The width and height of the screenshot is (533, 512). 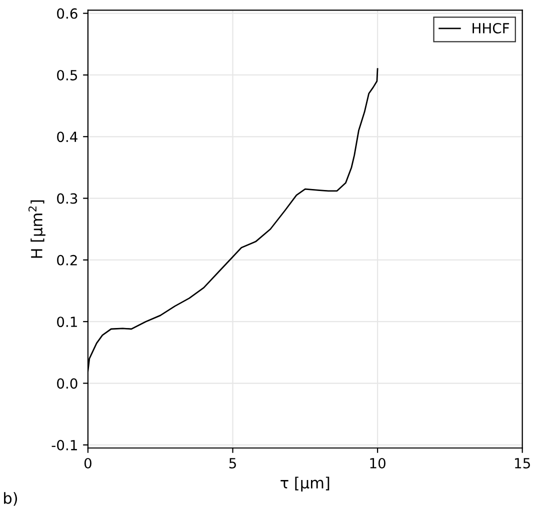 What do you see at coordinates (67, 383) in the screenshot?
I see `y-tick-label: 0.0` at bounding box center [67, 383].